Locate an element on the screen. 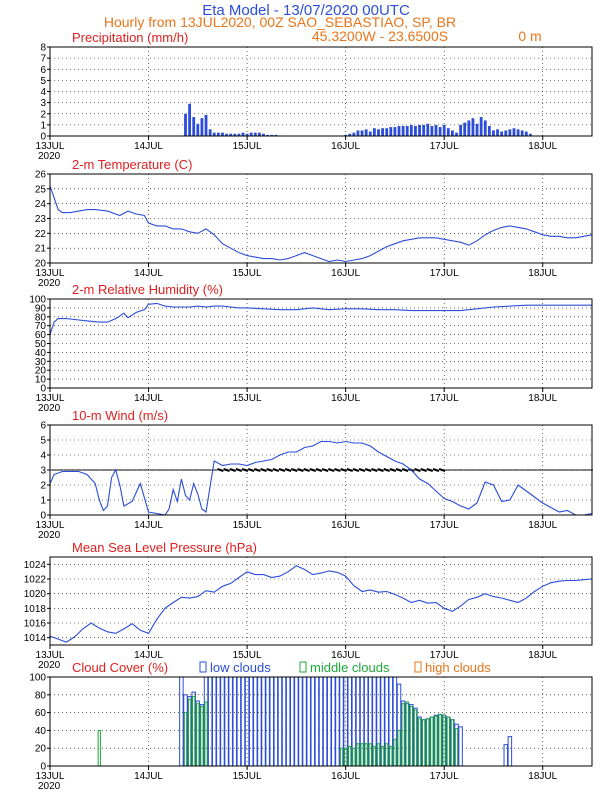 This screenshot has width=612, height=792. y-tick-label: 22 is located at coordinates (41, 234).